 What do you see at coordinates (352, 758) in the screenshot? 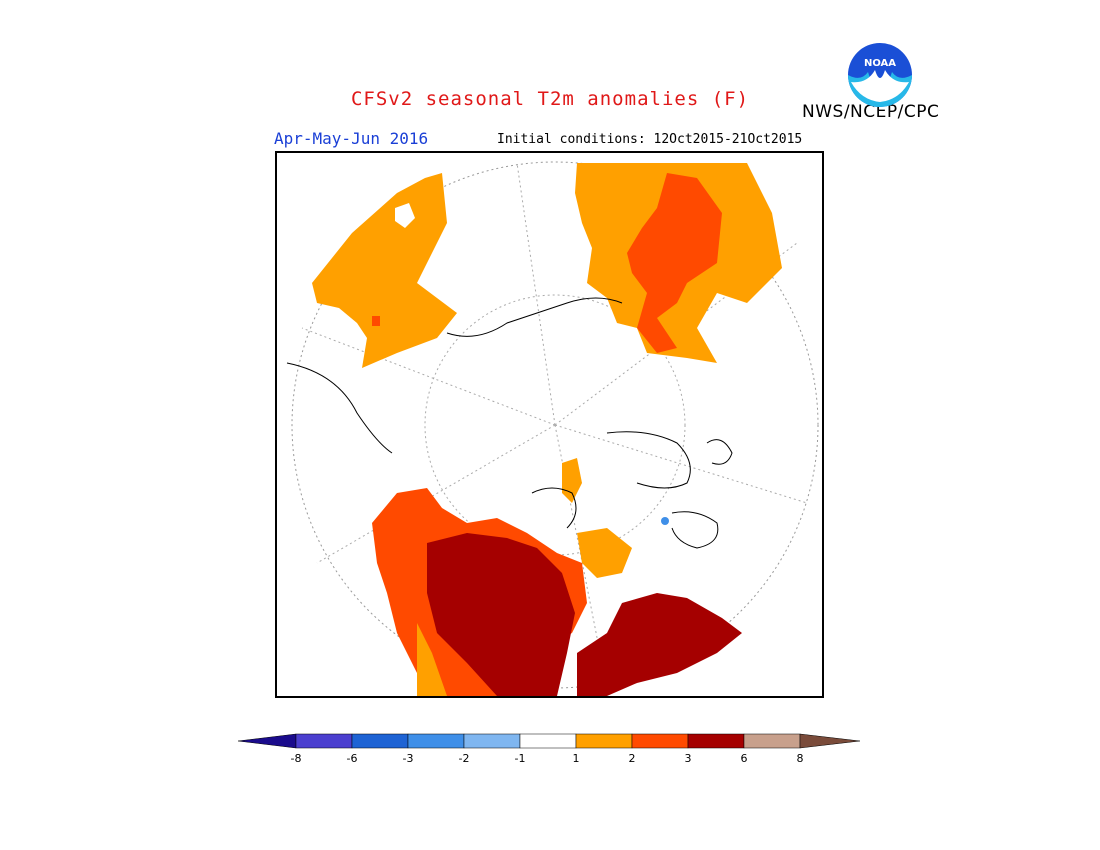
I see `colorbar-tick-label: -6` at bounding box center [352, 758].